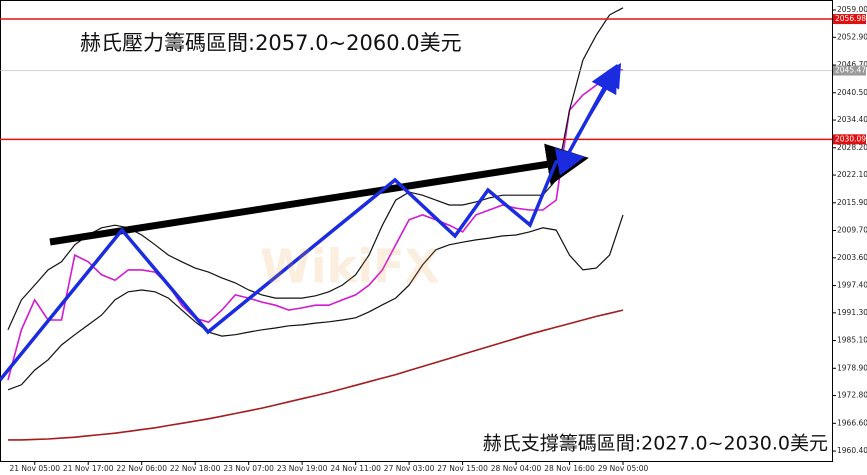 This screenshot has width=867, height=475. What do you see at coordinates (409, 468) in the screenshot?
I see `x-tick-label: 27 Nov 03:00` at bounding box center [409, 468].